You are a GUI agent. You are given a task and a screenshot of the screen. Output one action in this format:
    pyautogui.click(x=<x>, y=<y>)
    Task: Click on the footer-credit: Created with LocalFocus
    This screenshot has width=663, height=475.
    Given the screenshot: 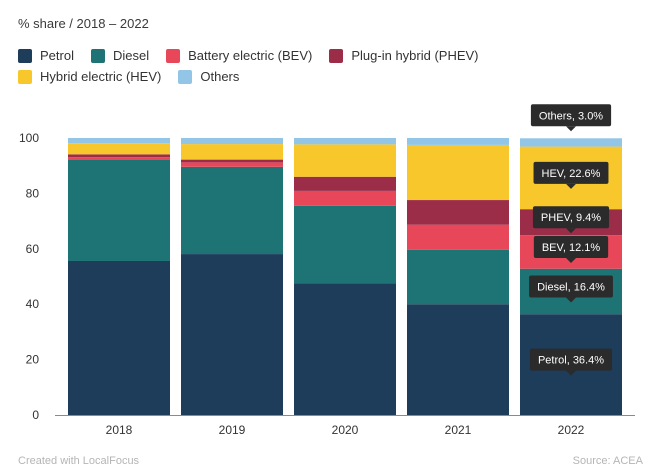 What is the action you would take?
    pyautogui.click(x=79, y=461)
    